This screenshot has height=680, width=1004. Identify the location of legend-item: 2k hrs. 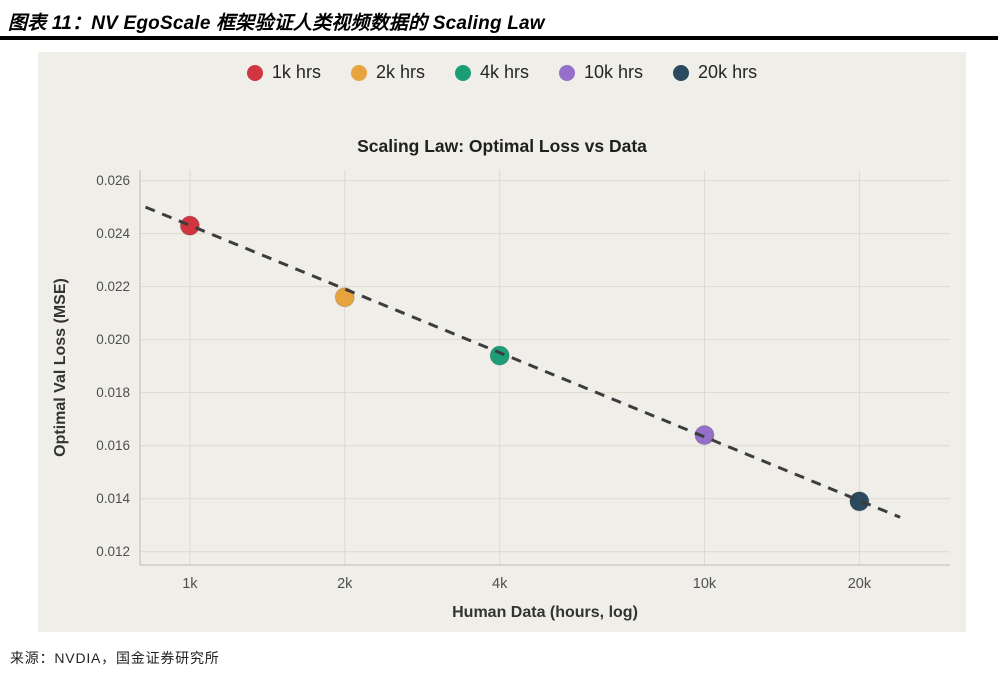
(387, 72).